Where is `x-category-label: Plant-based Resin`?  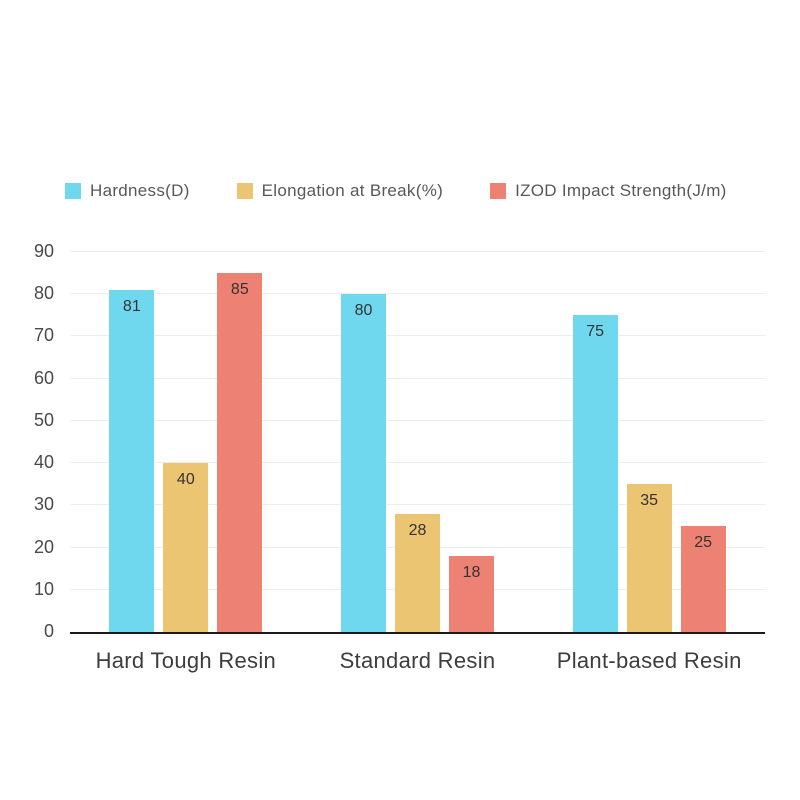
x-category-label: Plant-based Resin is located at coordinates (649, 660).